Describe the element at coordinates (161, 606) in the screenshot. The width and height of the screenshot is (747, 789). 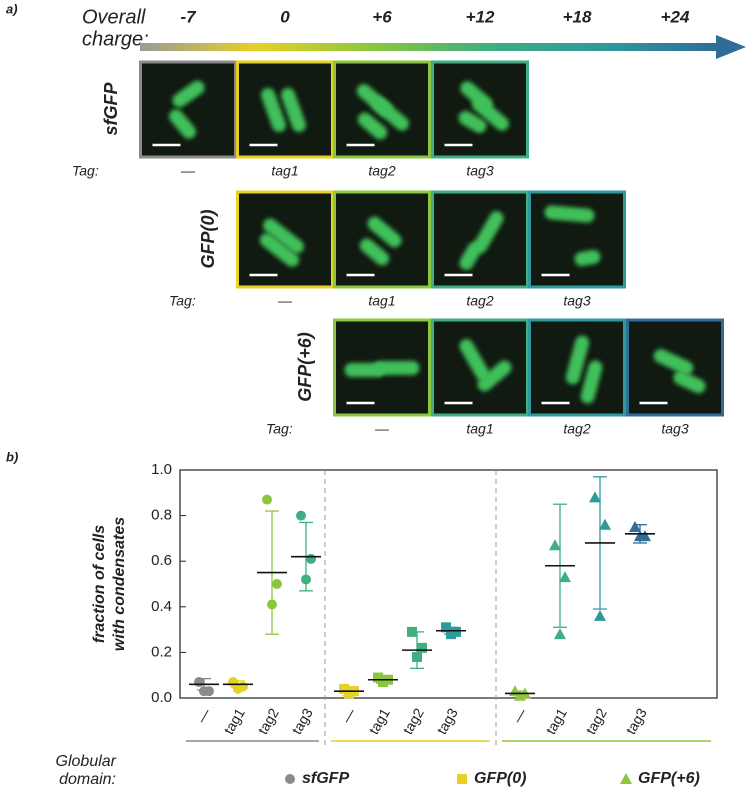
I see `y-tick-label: 0.4` at that location.